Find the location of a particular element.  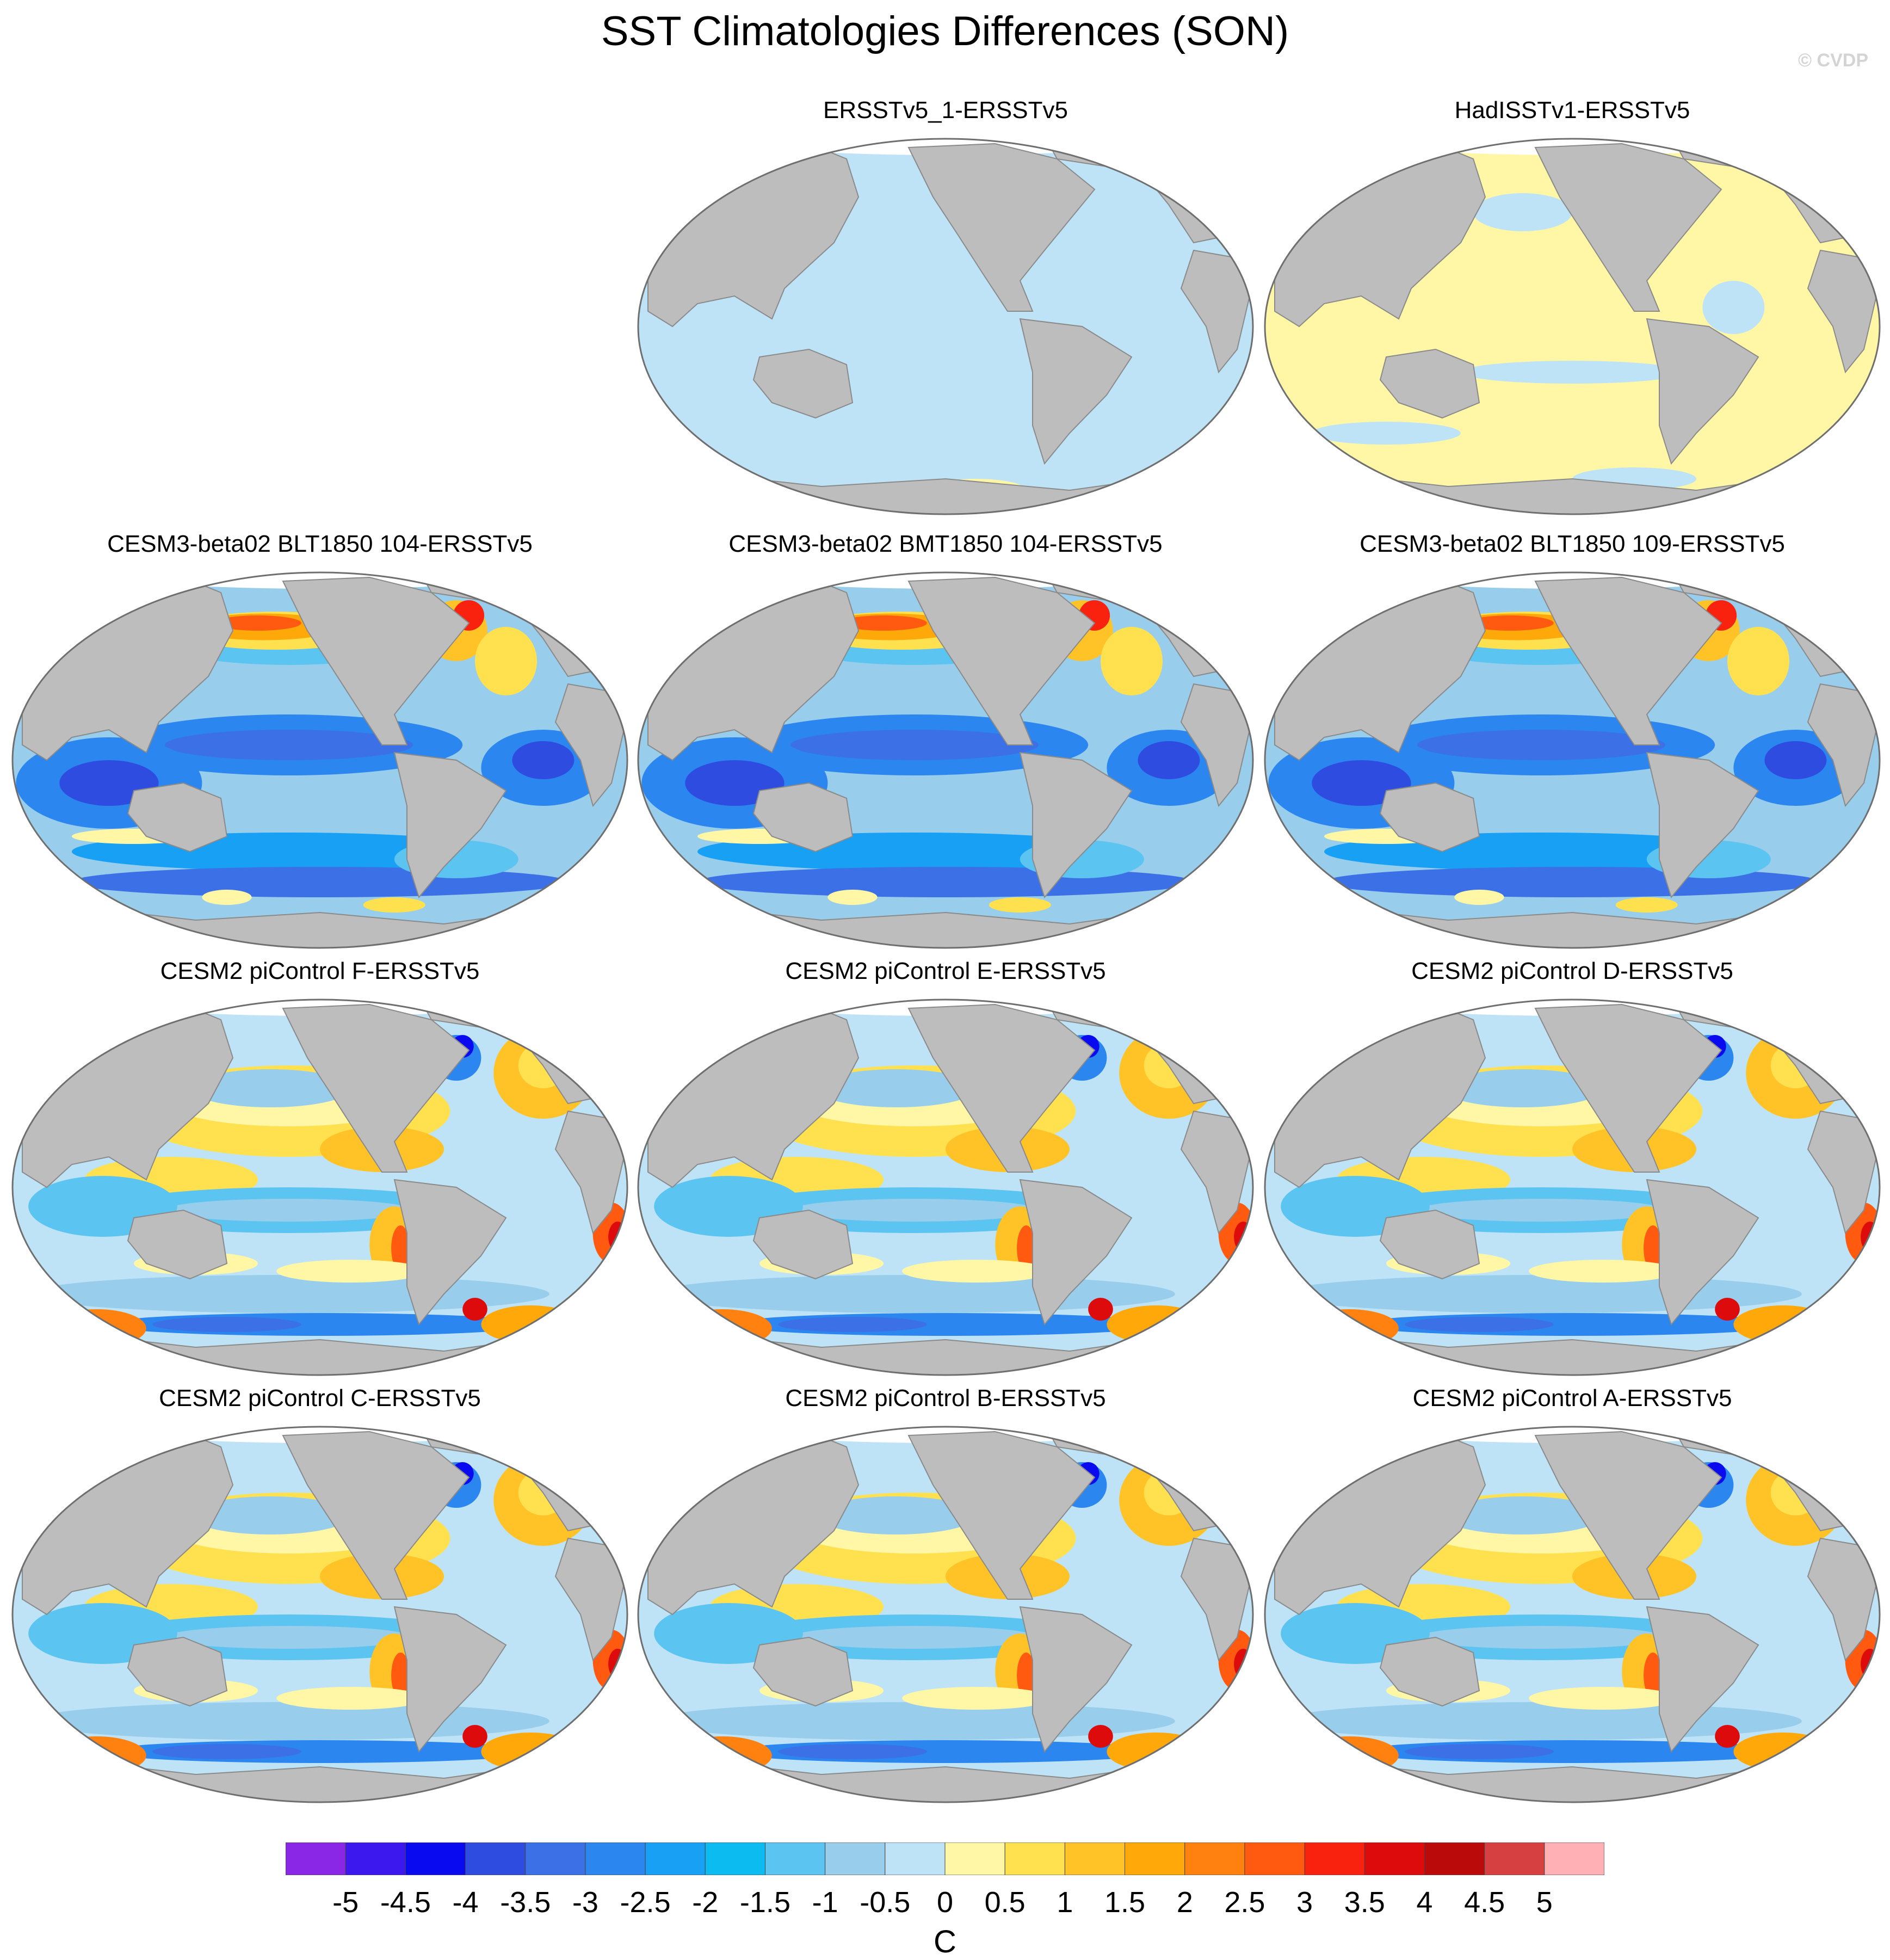

colorbar-tick-label: -5 is located at coordinates (346, 1902).